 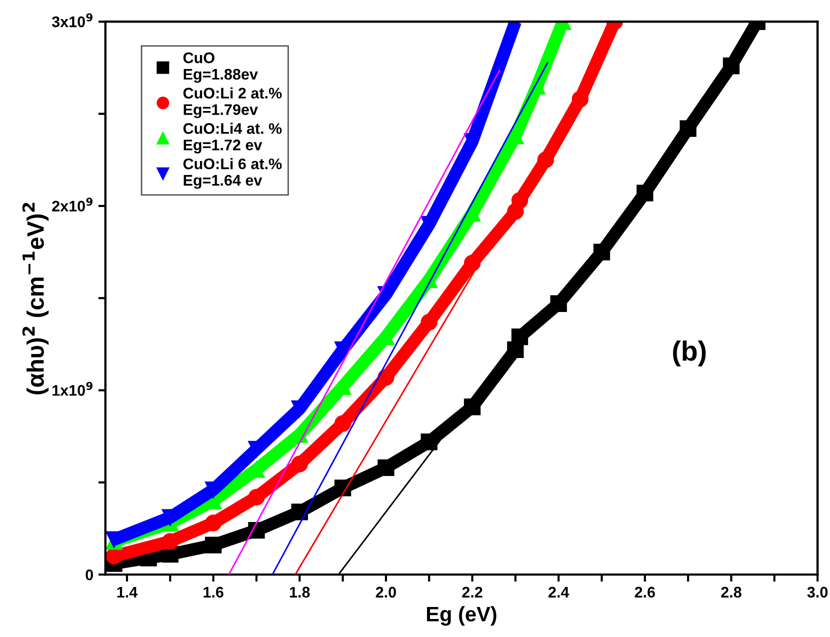 I want to click on y-tick-label: 1x10$^{9}$, so click(x=72, y=389).